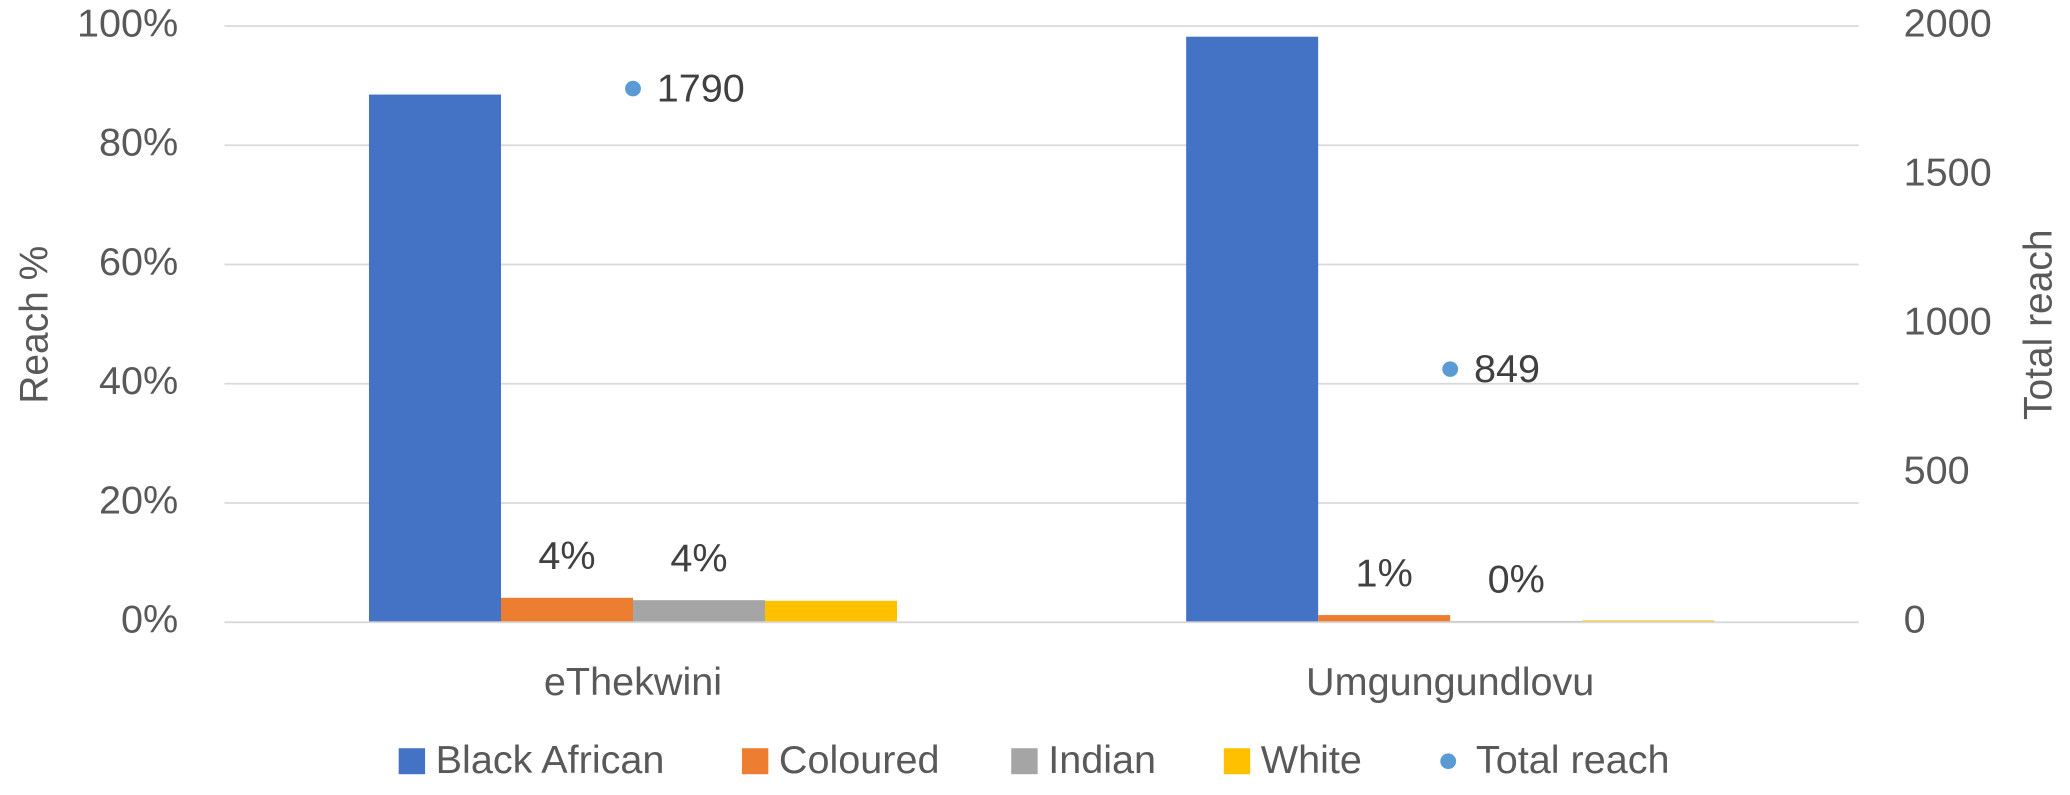 This screenshot has height=795, width=2070. What do you see at coordinates (1948, 24) in the screenshot?
I see `y2-tick-label: 2000` at bounding box center [1948, 24].